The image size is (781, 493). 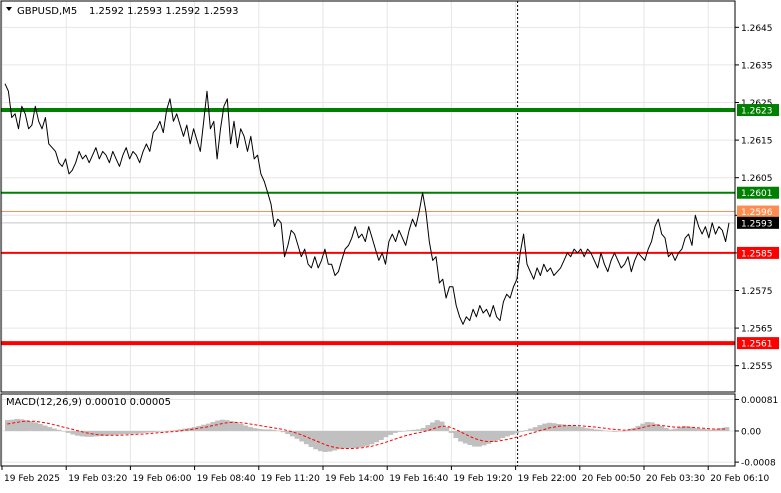 I want to click on ohlc-readout: 1.2592 1.2593 1.2592 1.2593, so click(x=164, y=11).